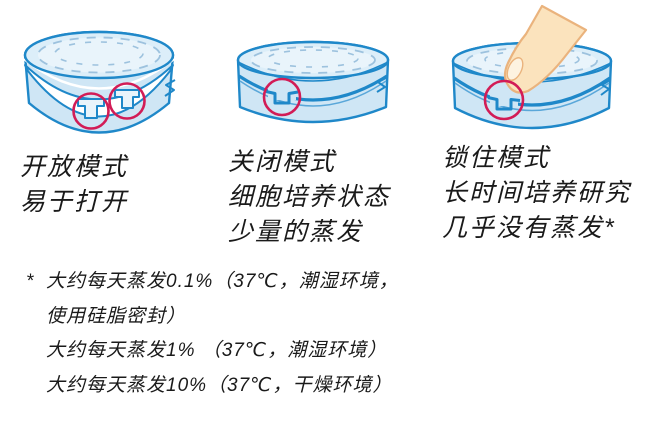 This screenshot has width=650, height=422. Describe the element at coordinates (515, 69) in the screenshot. I see `fingernail` at that location.